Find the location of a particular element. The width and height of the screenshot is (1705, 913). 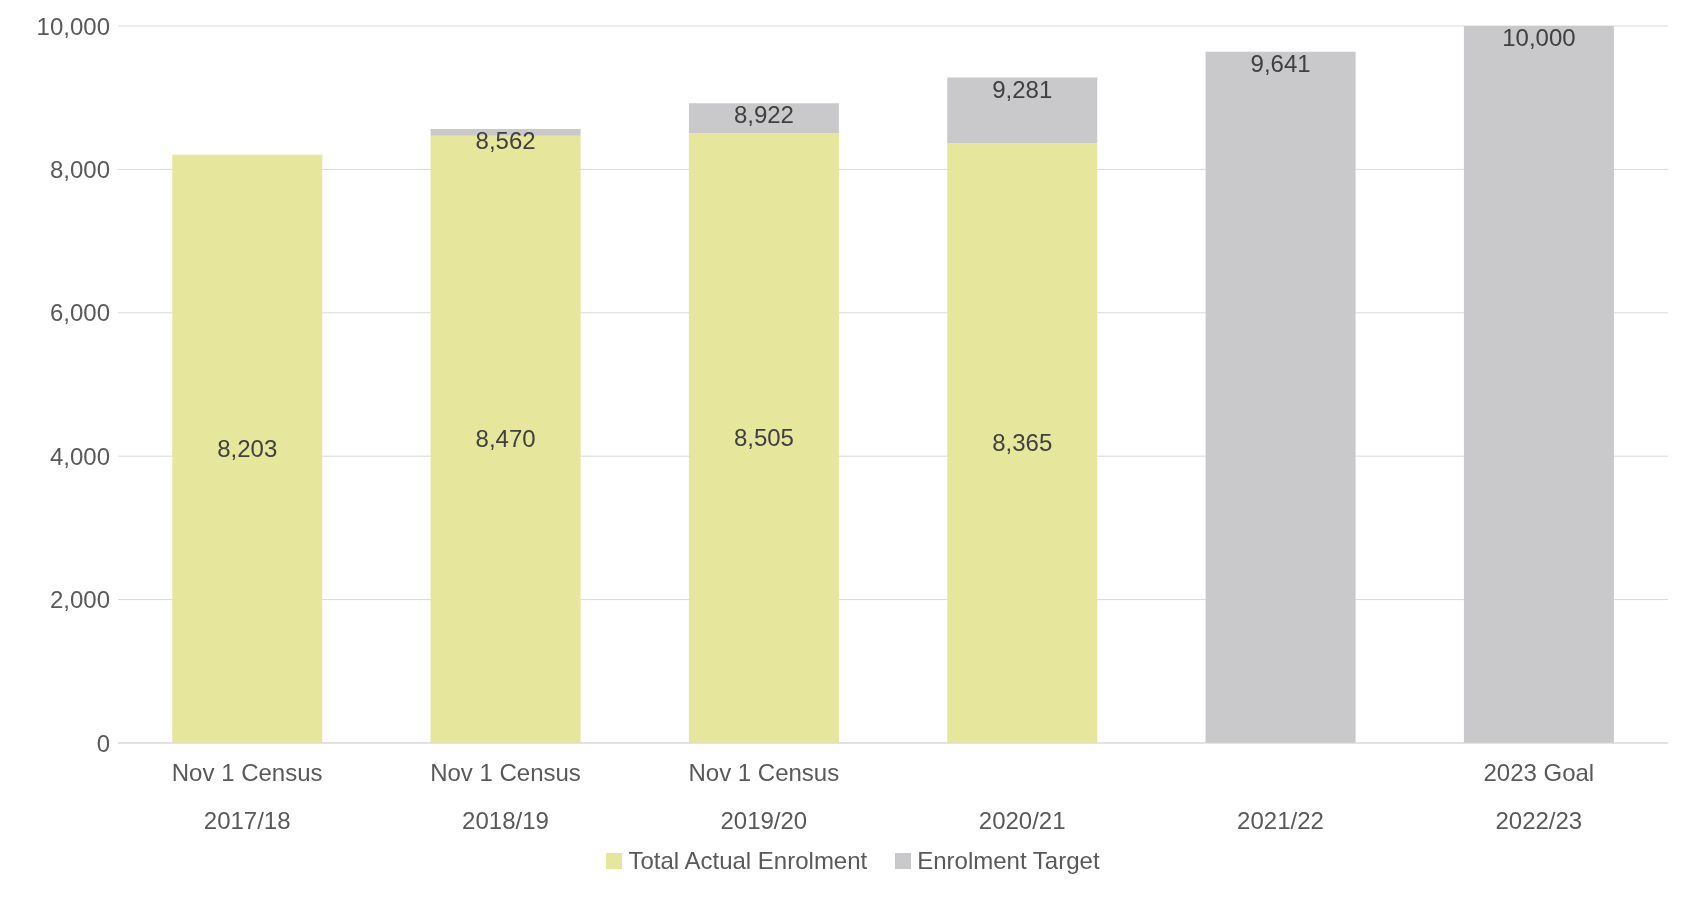

x-tick-label: 2020/21 is located at coordinates (1022, 820).